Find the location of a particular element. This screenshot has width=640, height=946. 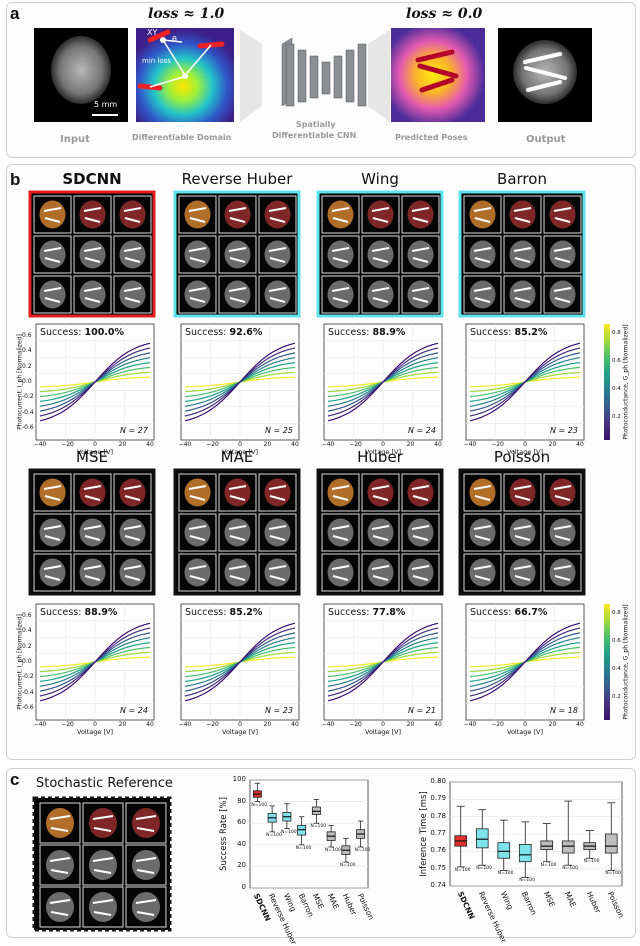

box is located at coordinates (611, 843).